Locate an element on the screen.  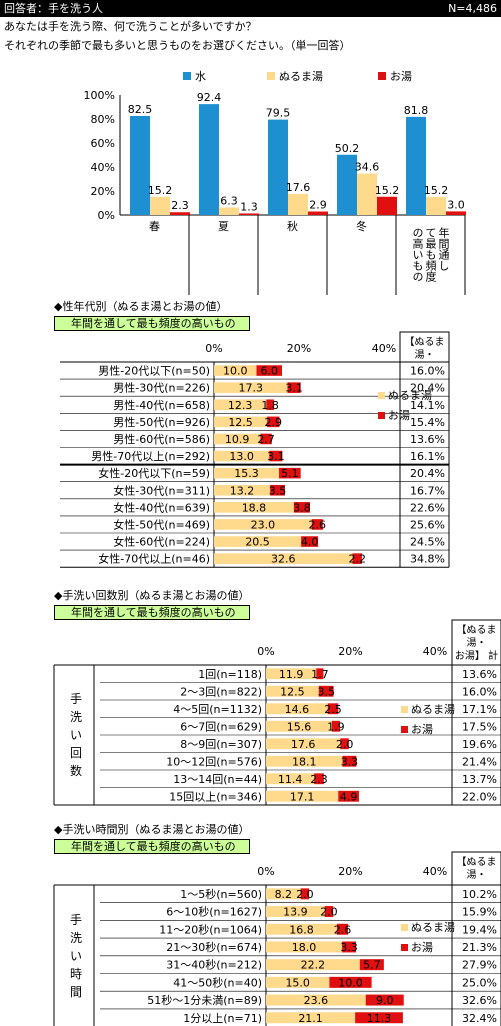
data-label-lukewarm: 12.3 is located at coordinates (240, 405).